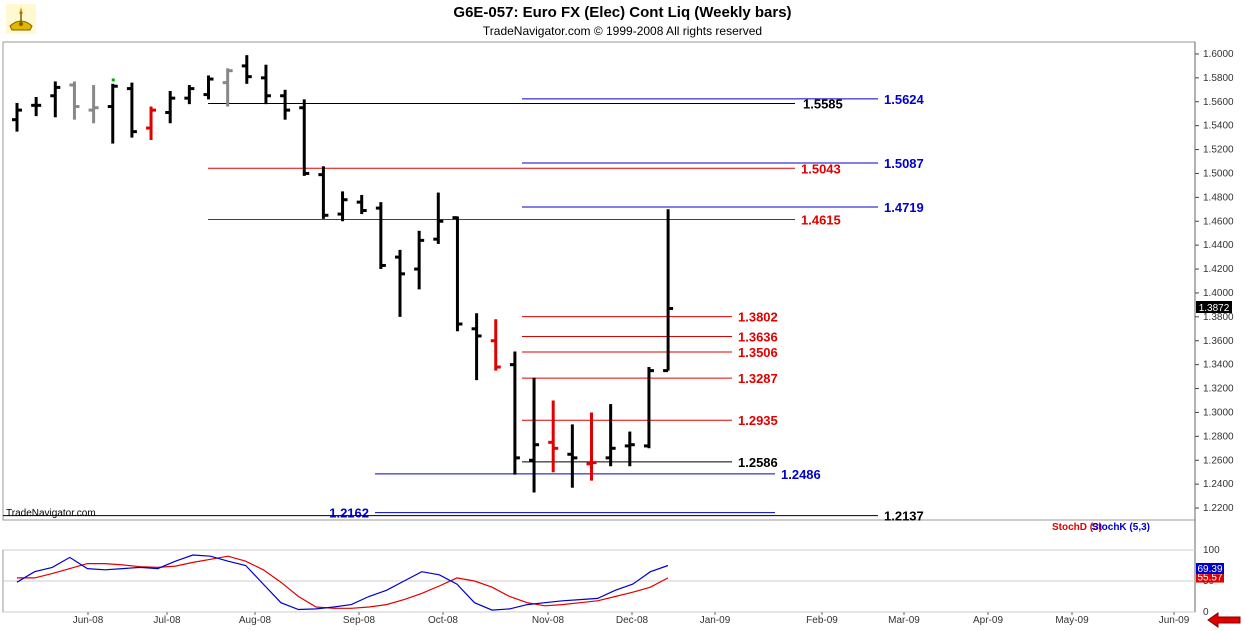  What do you see at coordinates (343, 582) in the screenshot?
I see `osc-series-line` at bounding box center [343, 582].